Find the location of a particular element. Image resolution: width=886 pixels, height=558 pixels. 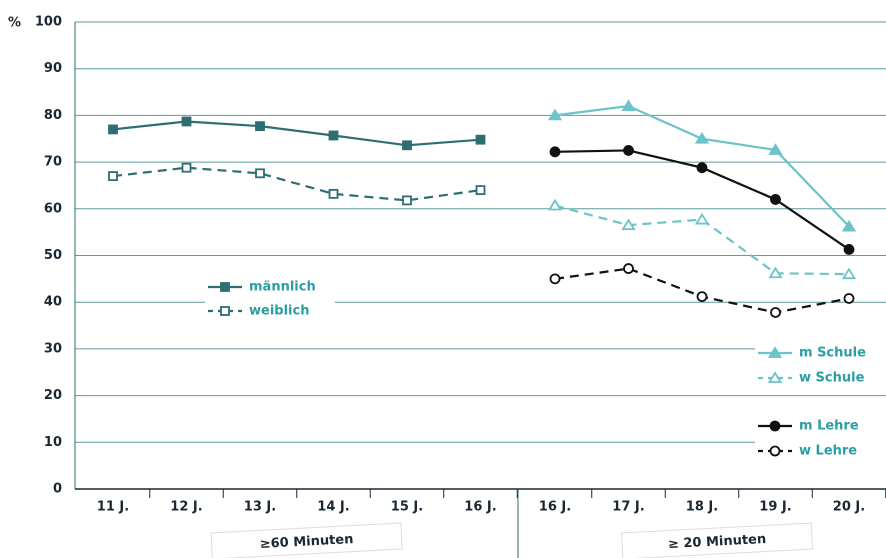

x-tick-label: 17 J. is located at coordinates (628, 507).